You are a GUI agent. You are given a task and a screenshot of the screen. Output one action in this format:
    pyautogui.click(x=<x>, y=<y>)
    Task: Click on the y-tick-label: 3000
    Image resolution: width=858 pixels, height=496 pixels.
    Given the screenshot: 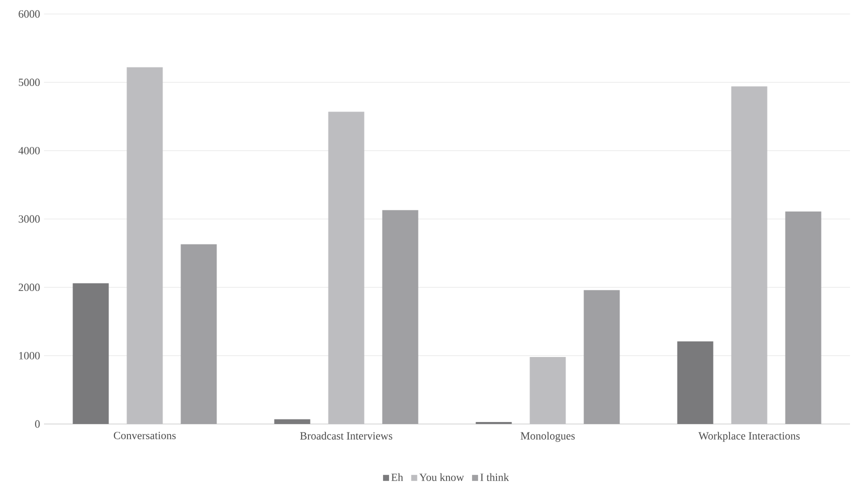 What is the action you would take?
    pyautogui.click(x=29, y=219)
    